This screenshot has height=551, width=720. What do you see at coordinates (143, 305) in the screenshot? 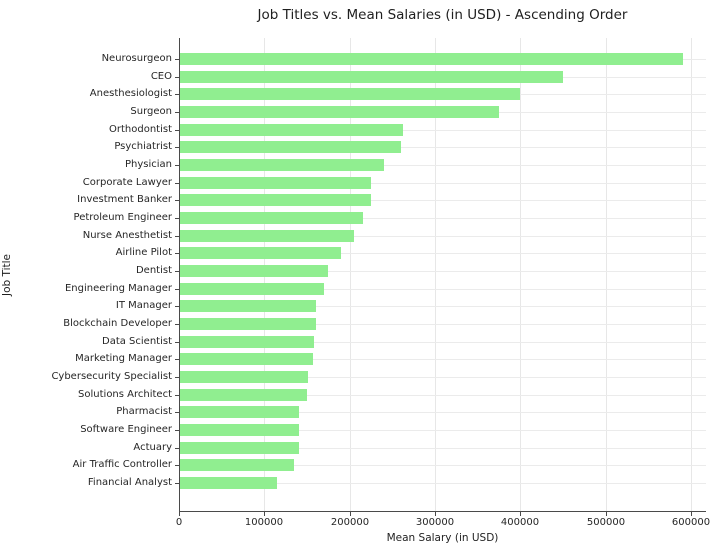
I see `y-tick-label: IT Manager` at bounding box center [143, 305].